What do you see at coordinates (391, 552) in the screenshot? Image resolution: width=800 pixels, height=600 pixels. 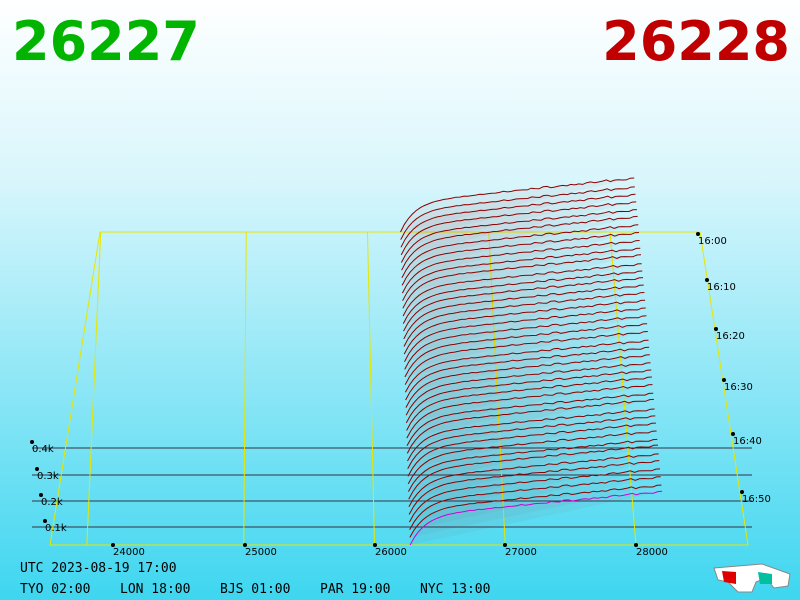 I see `price-label: 26000` at bounding box center [391, 552].